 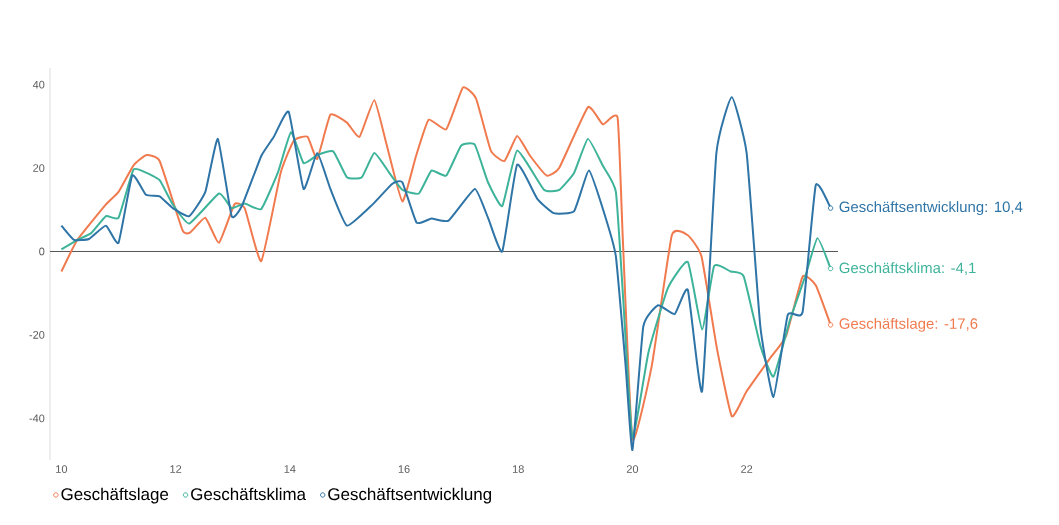 I want to click on x-tick-label: 10, so click(x=62, y=469).